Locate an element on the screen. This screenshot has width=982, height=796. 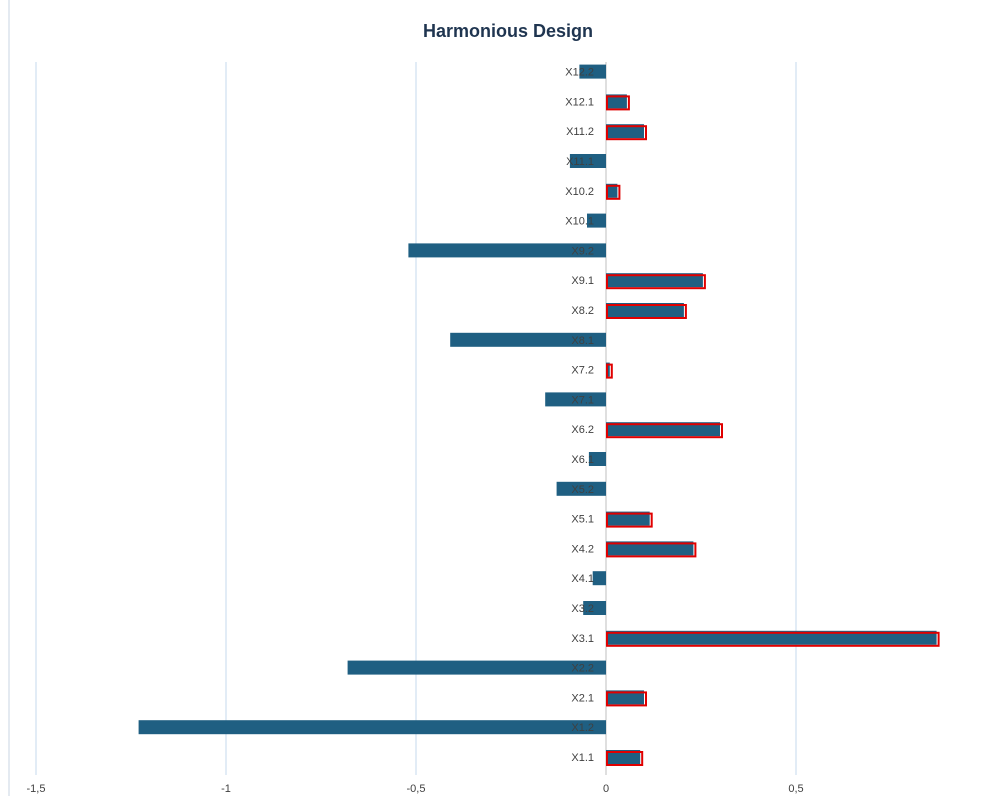
category-label: X3.1 is located at coordinates (582, 639).